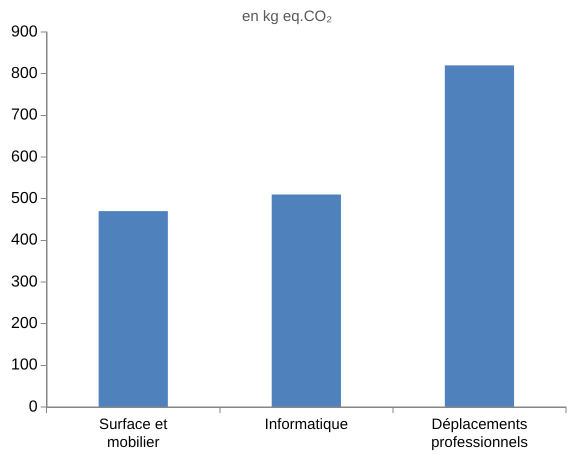  What do you see at coordinates (287, 17) in the screenshot?
I see `chart-title: en kg eq.CO₂` at bounding box center [287, 17].